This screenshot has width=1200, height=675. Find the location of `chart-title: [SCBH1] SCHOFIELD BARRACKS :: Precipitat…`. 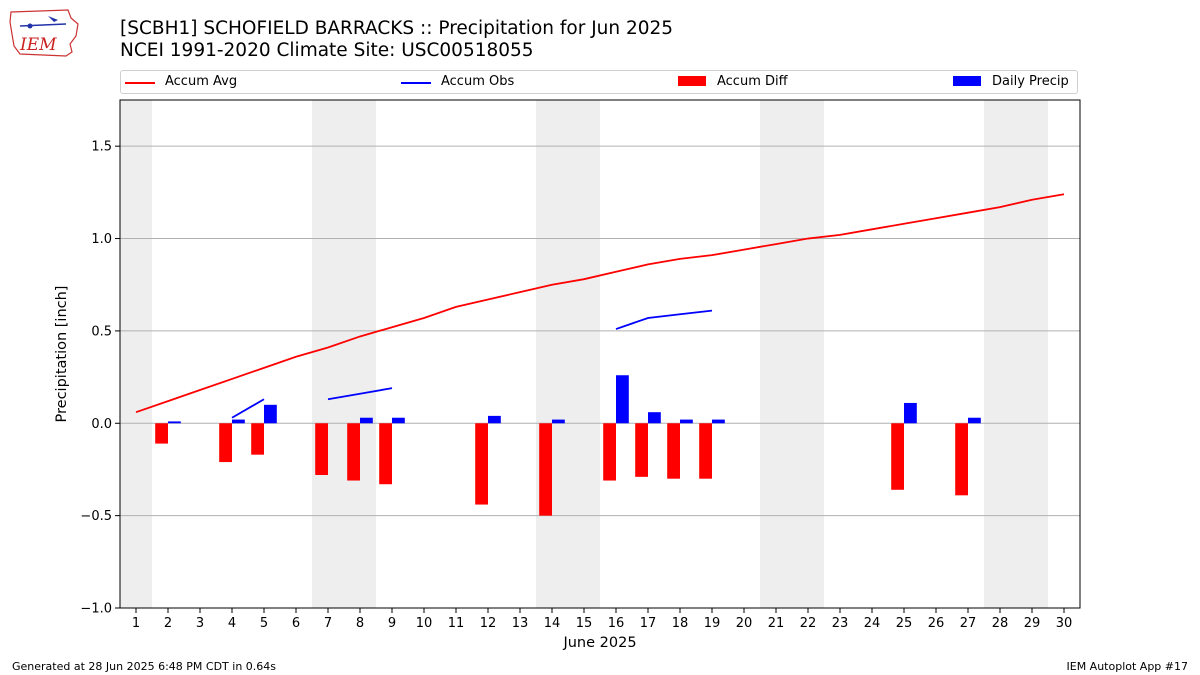

chart-title: [SCBH1] SCHOFIELD BARRACKS :: Precipitat… is located at coordinates (397, 28).